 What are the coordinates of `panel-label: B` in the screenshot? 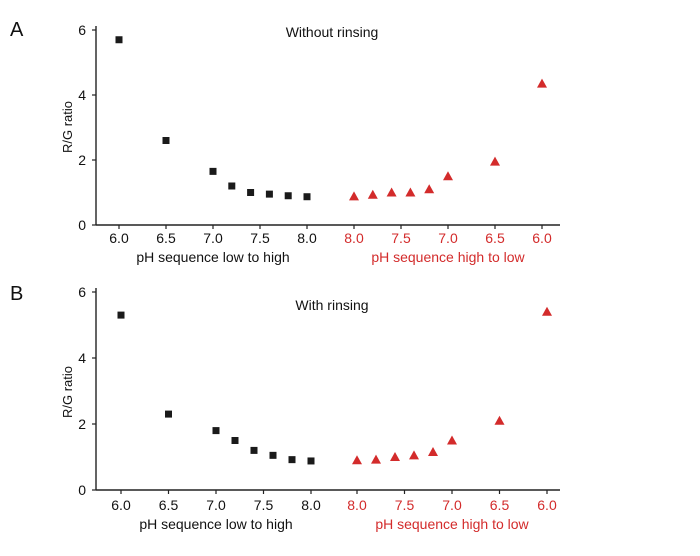 It's located at (16, 294).